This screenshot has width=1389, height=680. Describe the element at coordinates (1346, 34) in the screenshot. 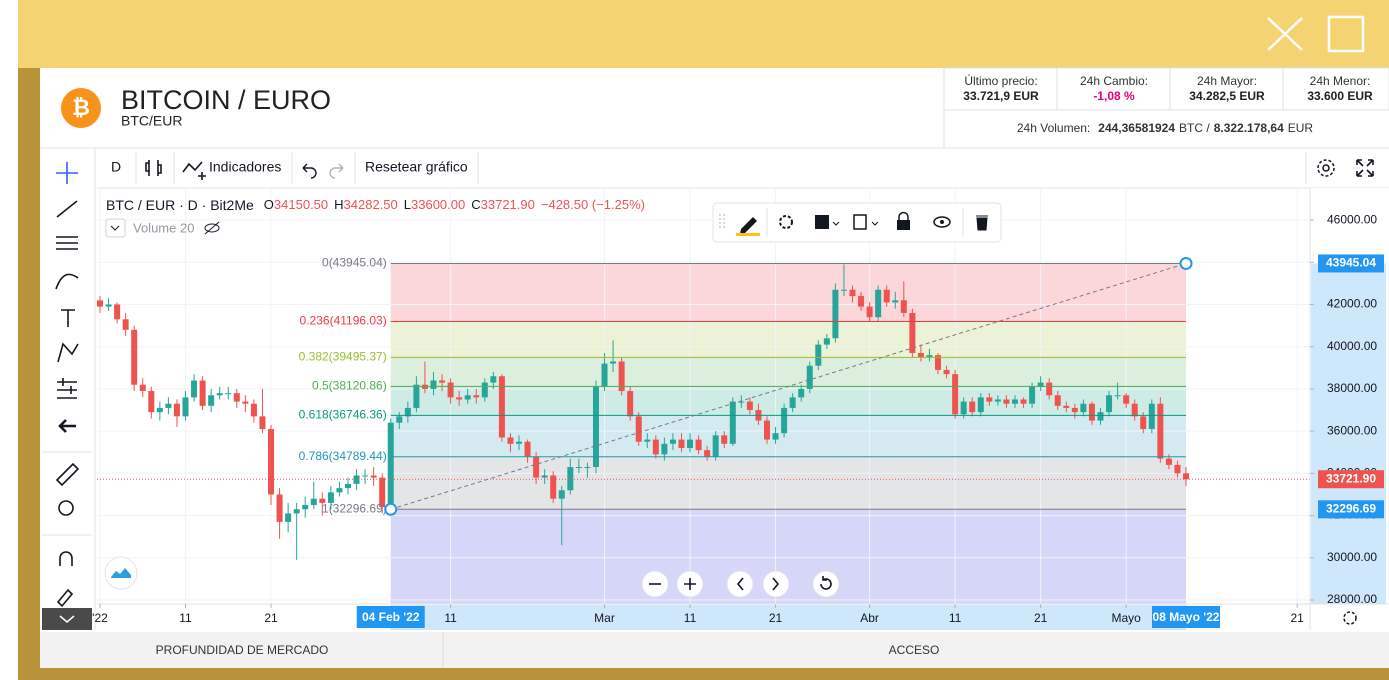

I see `maximize-button` at that location.